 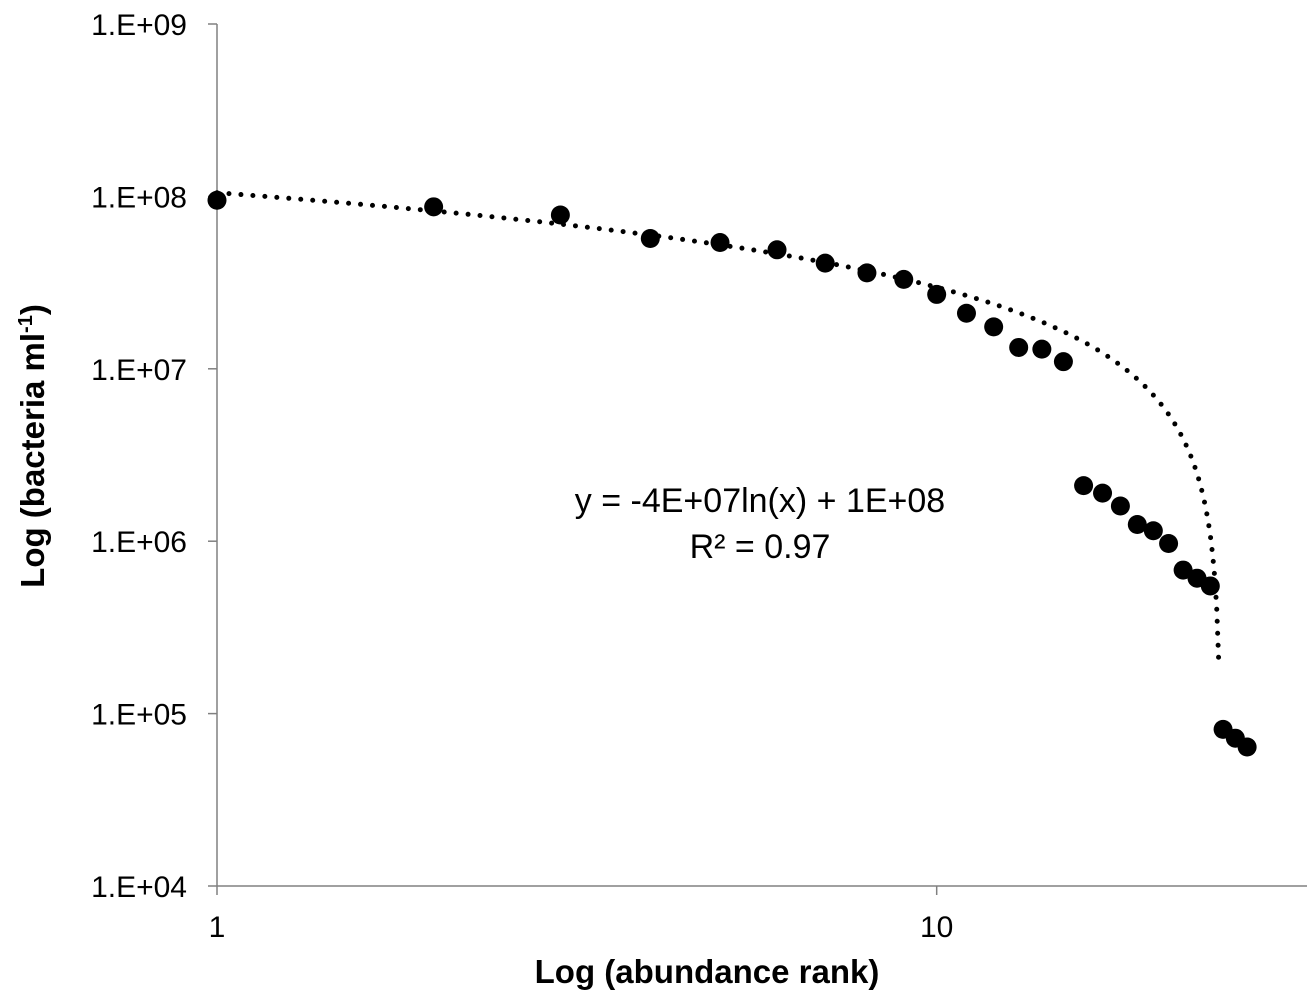 What do you see at coordinates (760, 547) in the screenshot?
I see `trendline-r-squared: R² = 0.97` at bounding box center [760, 547].